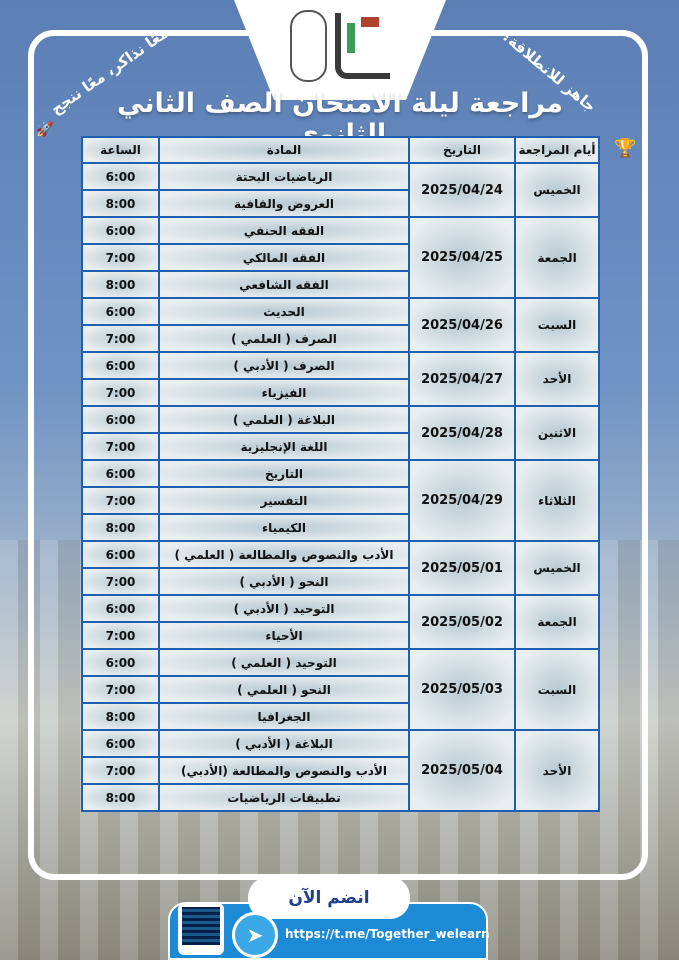 This screenshot has height=960, width=679. What do you see at coordinates (462, 433) in the screenshot?
I see `date-cell: 2025/04/28` at bounding box center [462, 433].